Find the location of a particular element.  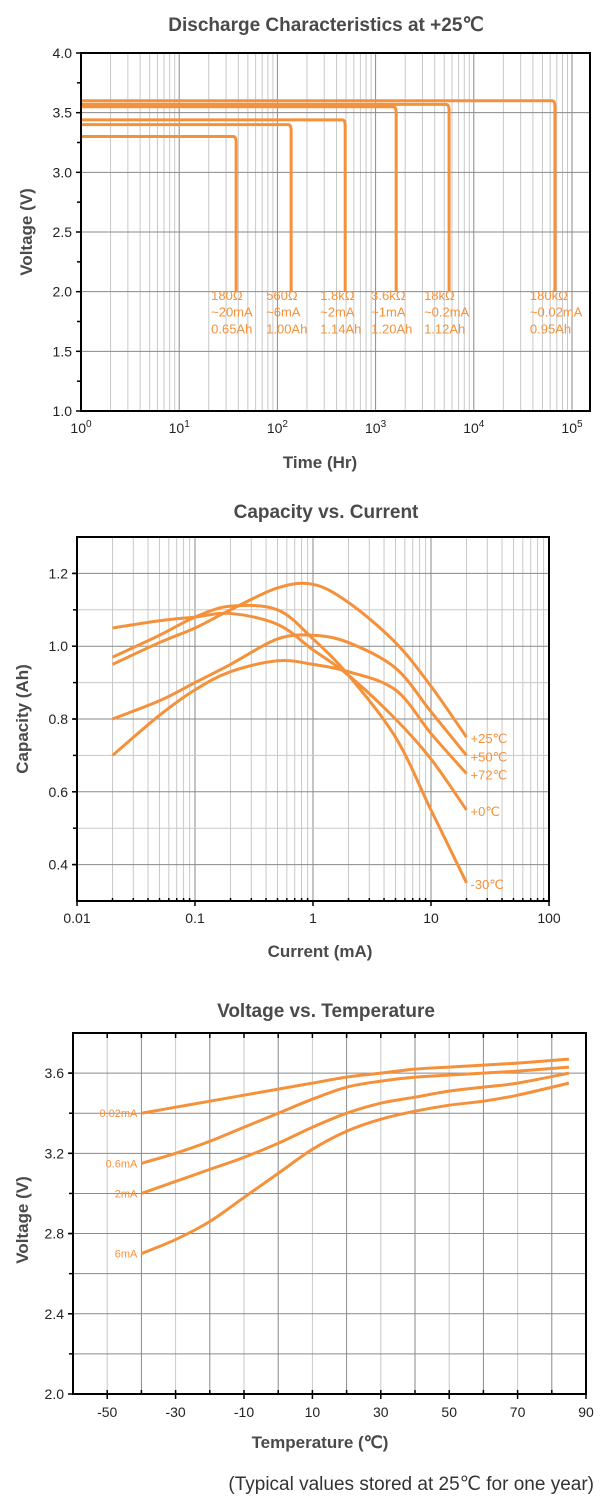

chart-title: Voltage vs. Temperature is located at coordinates (326, 1011).